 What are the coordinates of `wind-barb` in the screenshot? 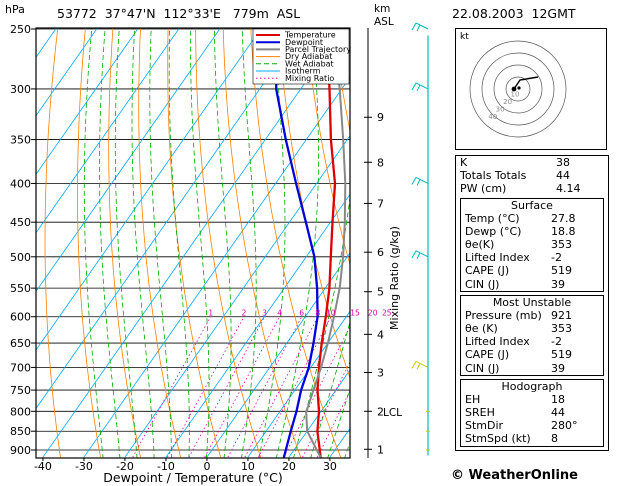 It's located at (420, 27).